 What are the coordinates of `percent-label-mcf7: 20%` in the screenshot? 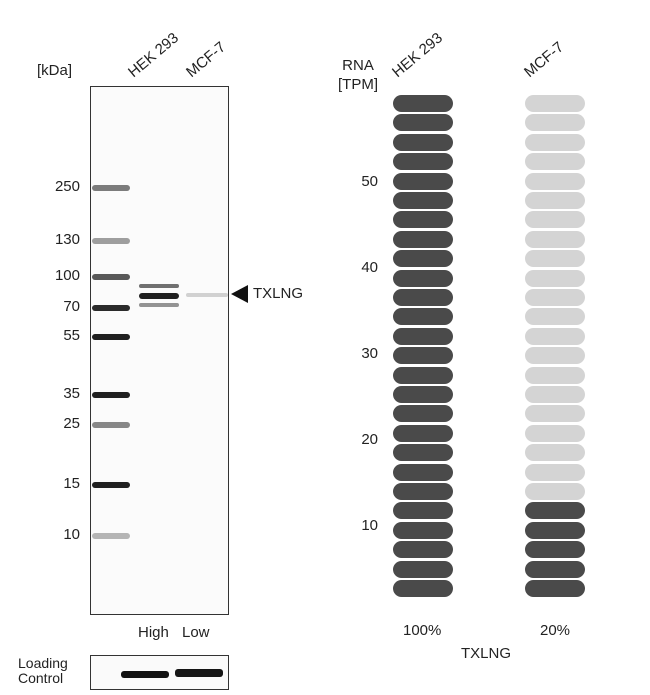 It's located at (555, 630).